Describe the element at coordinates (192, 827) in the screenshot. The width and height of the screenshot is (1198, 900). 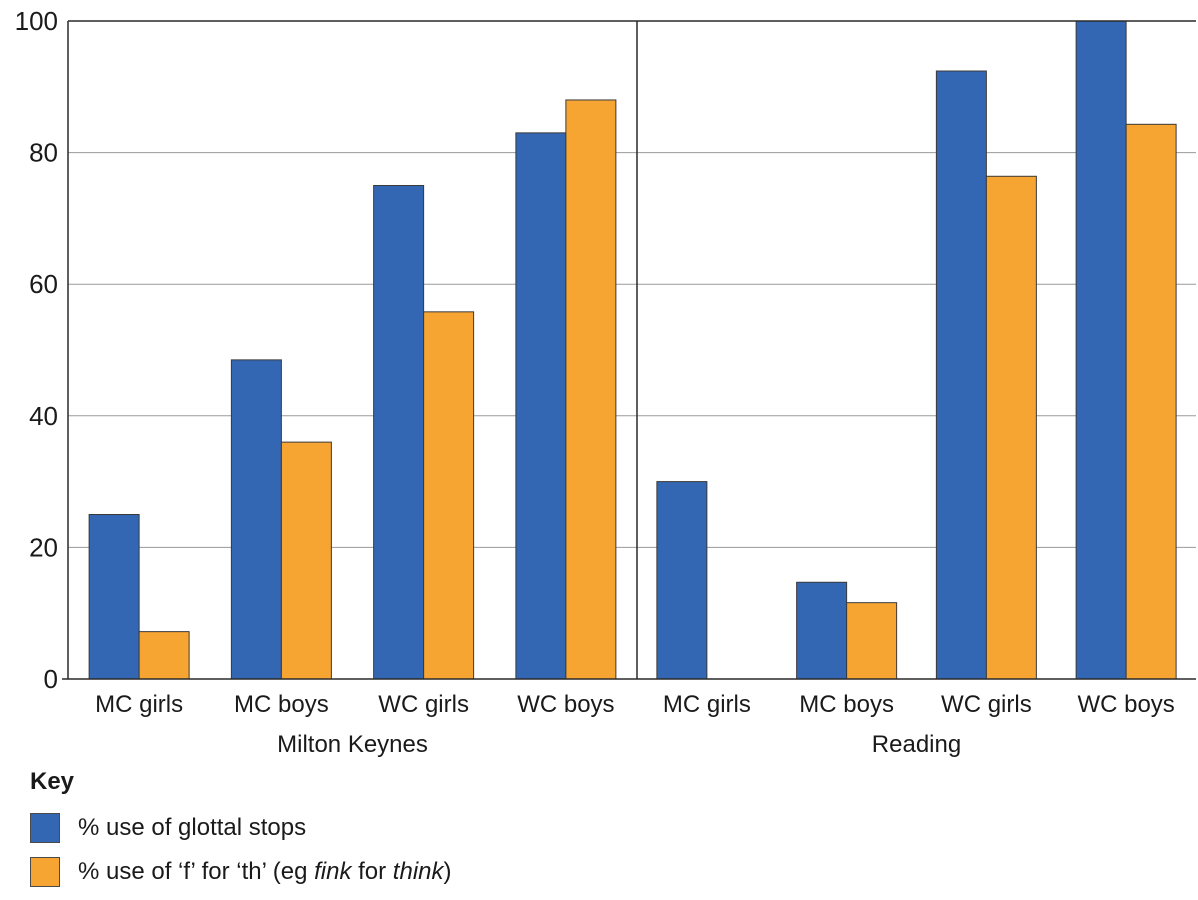
I see `legend-label-glottal-stops: % use of glottal stops` at that location.